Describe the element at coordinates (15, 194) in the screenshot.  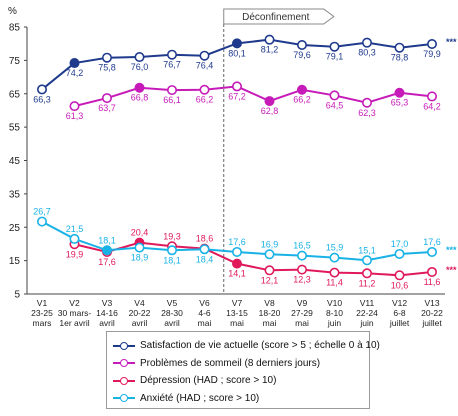
I see `y-tick-label: 35` at that location.